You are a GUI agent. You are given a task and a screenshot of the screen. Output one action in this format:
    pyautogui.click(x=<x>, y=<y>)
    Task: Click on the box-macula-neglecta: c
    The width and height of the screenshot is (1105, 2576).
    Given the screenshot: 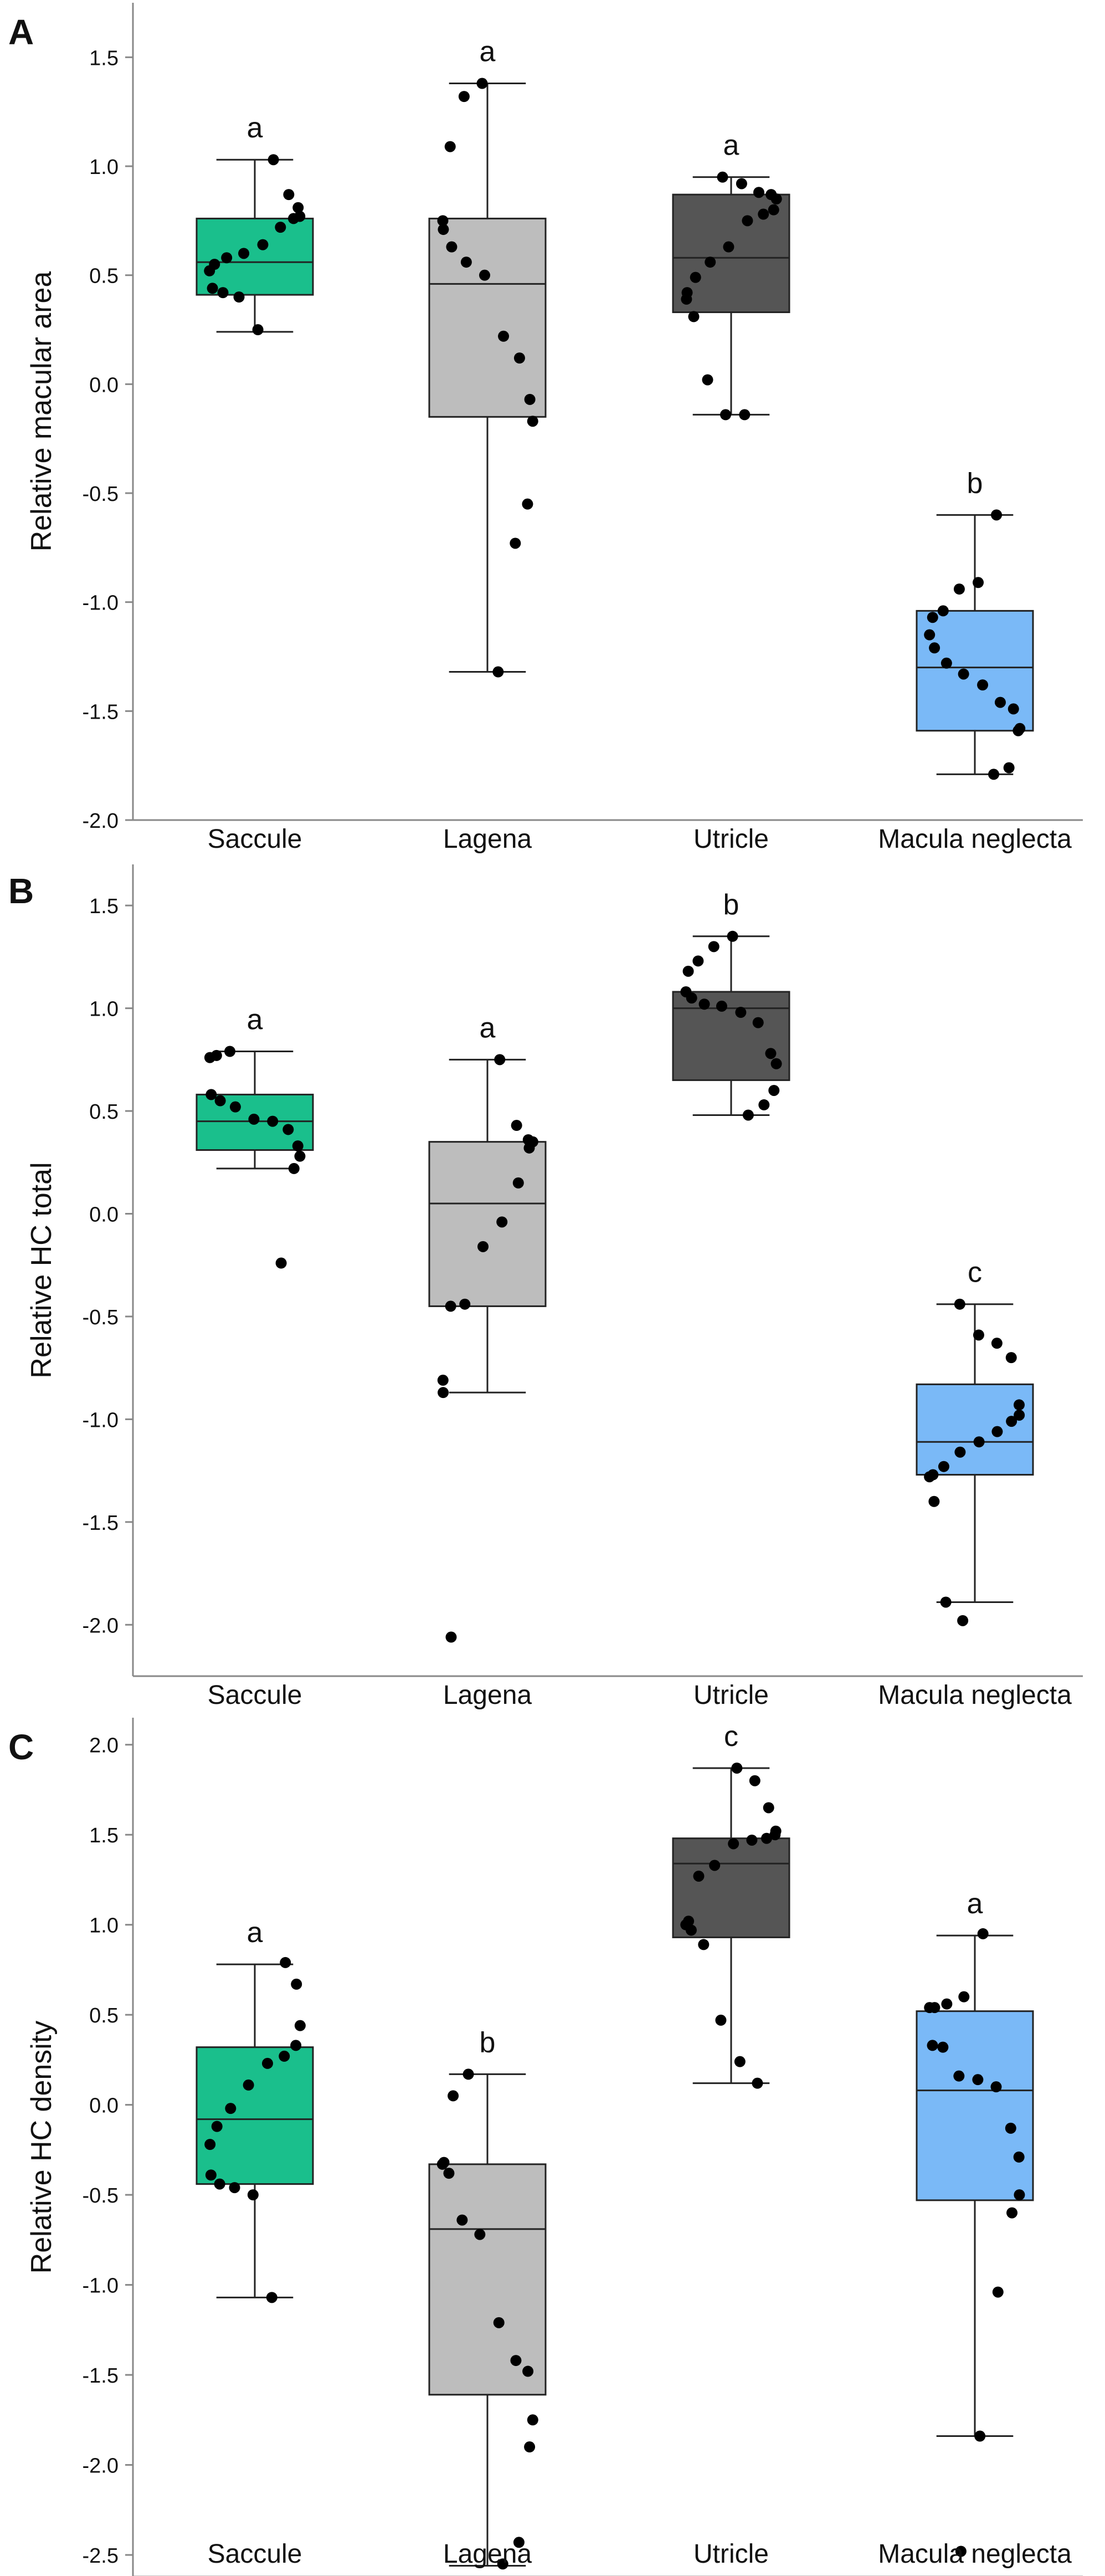 What is the action you would take?
    pyautogui.click(x=975, y=1441)
    